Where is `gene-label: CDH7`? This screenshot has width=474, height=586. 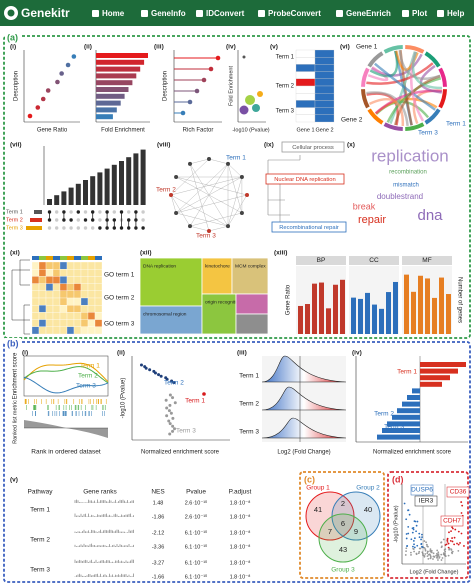
gene-label: CDH7 is located at coordinates (452, 521).